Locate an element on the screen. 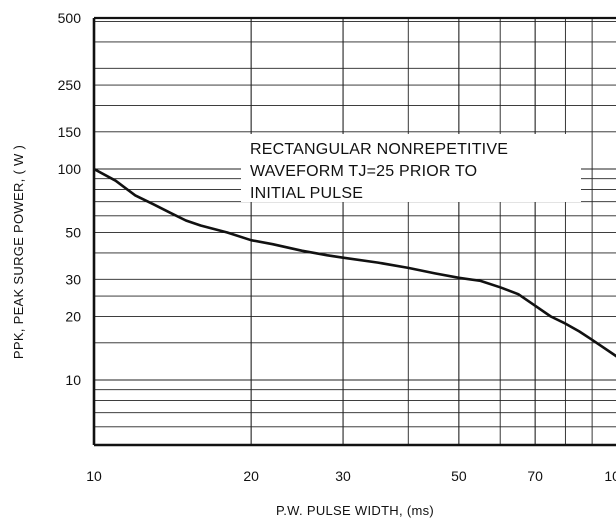 The width and height of the screenshot is (616, 522). x-tick-label: 10 is located at coordinates (94, 476).